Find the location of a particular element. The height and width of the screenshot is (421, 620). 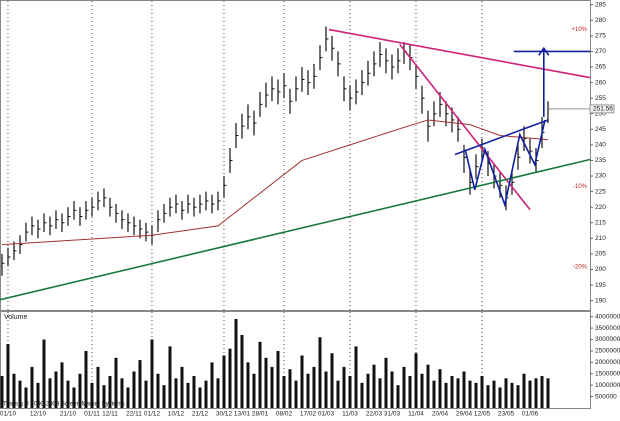

y-tick-label: 235 is located at coordinates (600, 160).